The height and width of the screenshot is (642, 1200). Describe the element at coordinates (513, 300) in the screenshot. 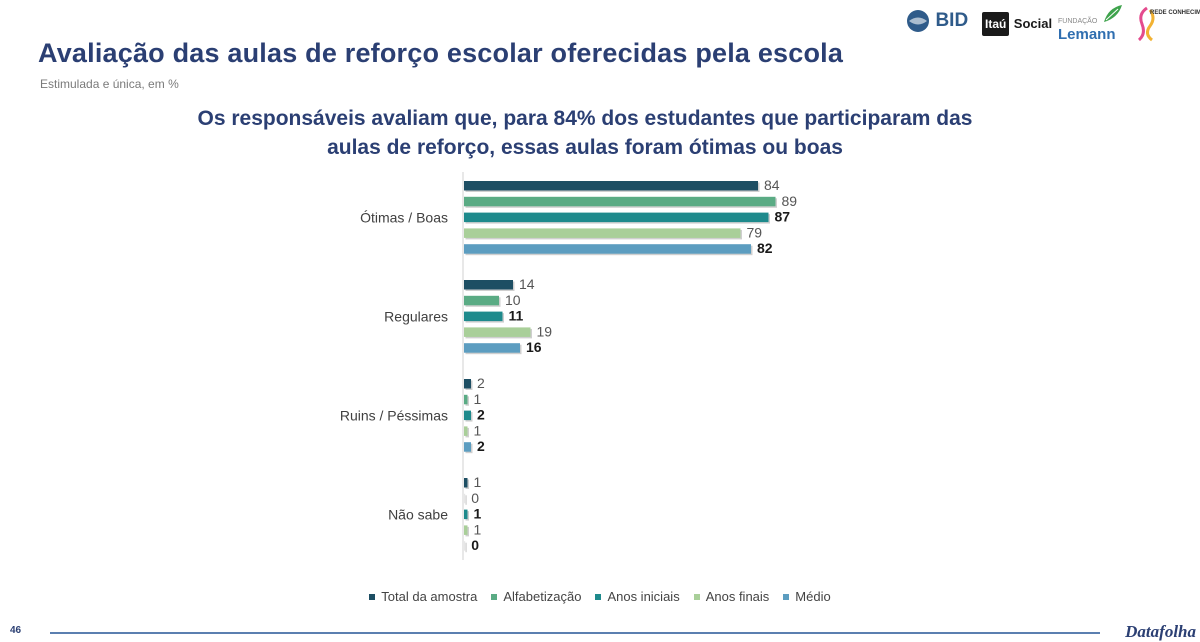

I see `bar-value-label: 10` at that location.